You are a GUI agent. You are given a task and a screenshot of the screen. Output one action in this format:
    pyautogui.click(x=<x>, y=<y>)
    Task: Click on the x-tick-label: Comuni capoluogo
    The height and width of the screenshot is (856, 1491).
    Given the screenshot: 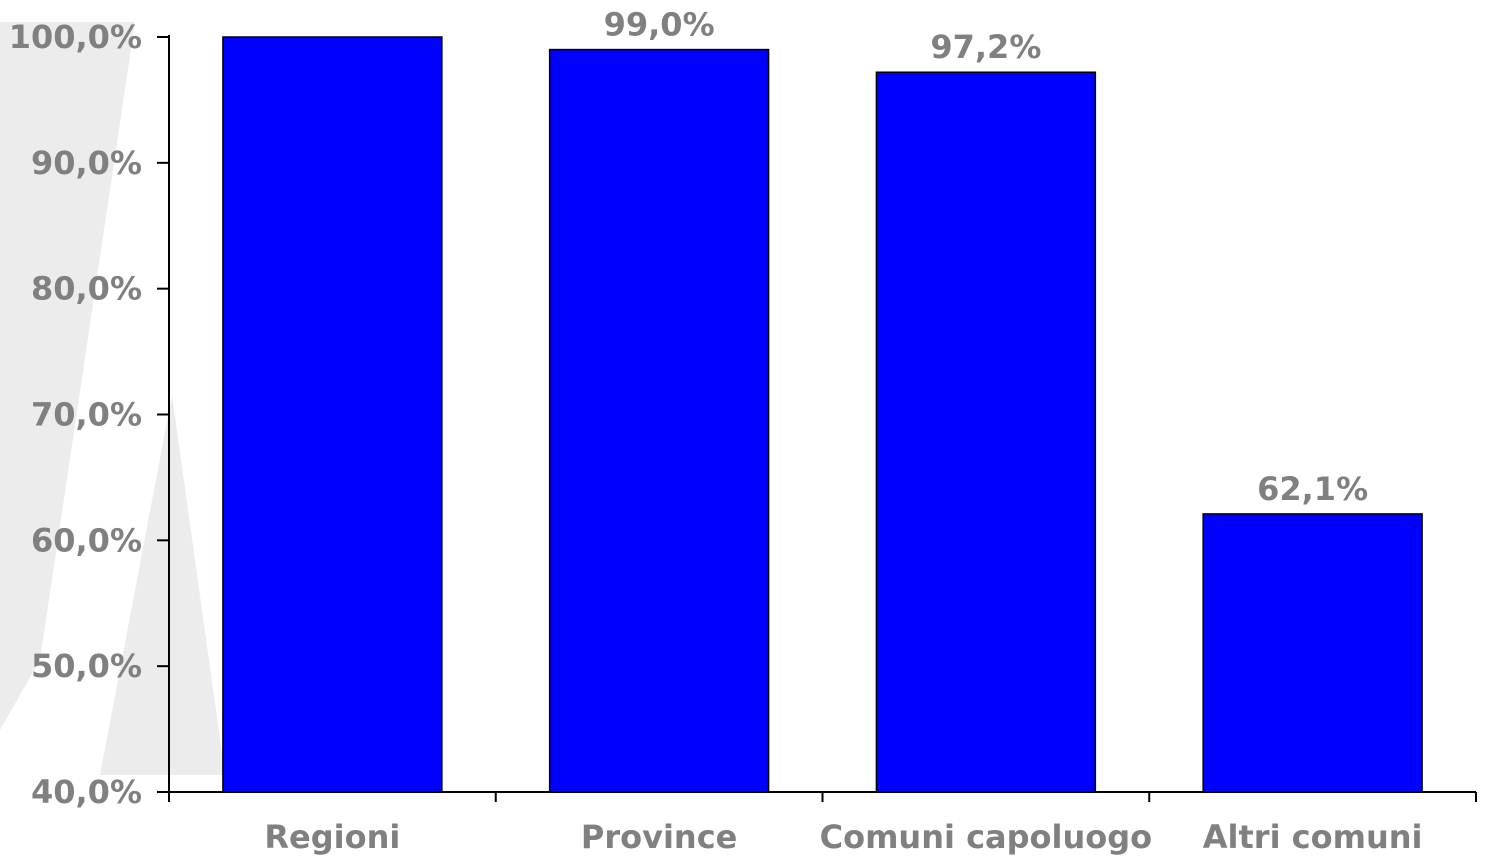 What is the action you would take?
    pyautogui.click(x=986, y=837)
    